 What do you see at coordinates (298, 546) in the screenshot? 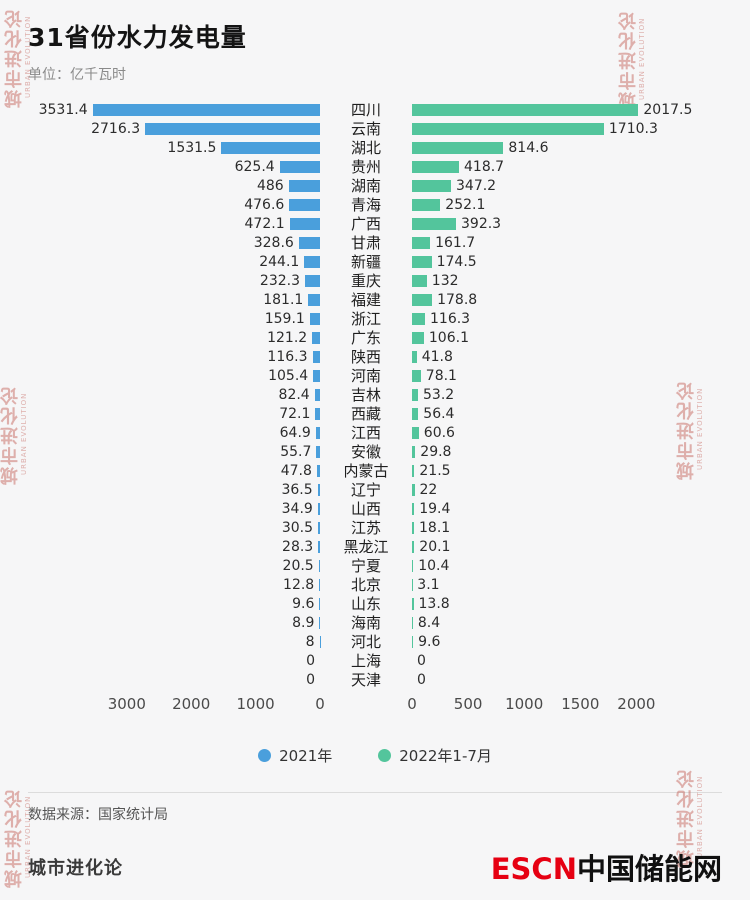
I see `left-value-label: 28.3` at bounding box center [298, 546].